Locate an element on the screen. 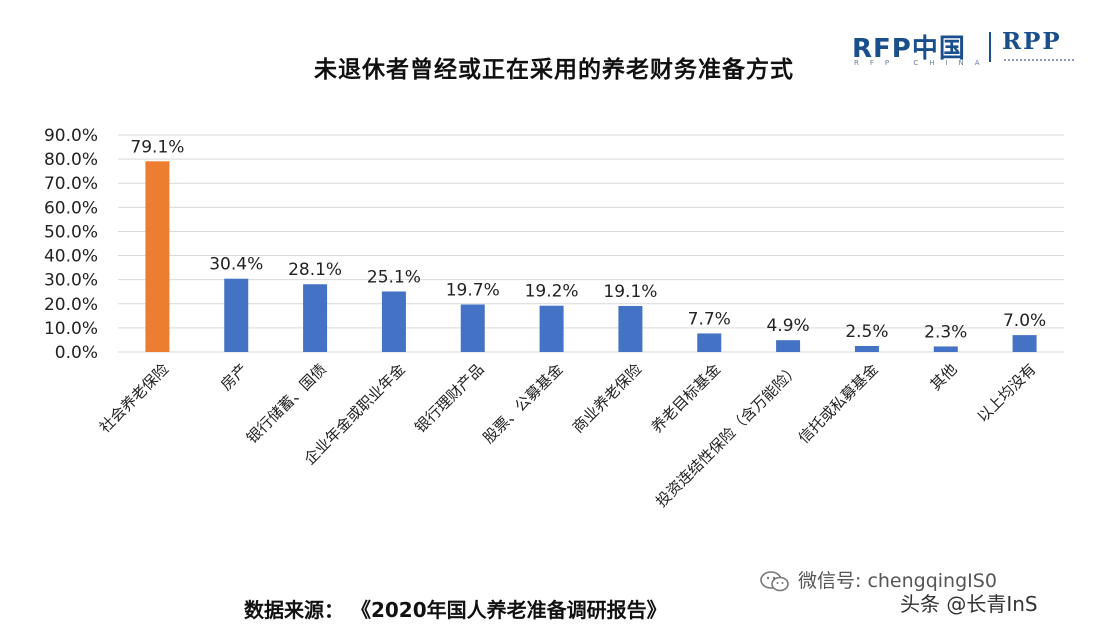 This screenshot has height=626, width=1108. data-label: 19.1% is located at coordinates (630, 292).